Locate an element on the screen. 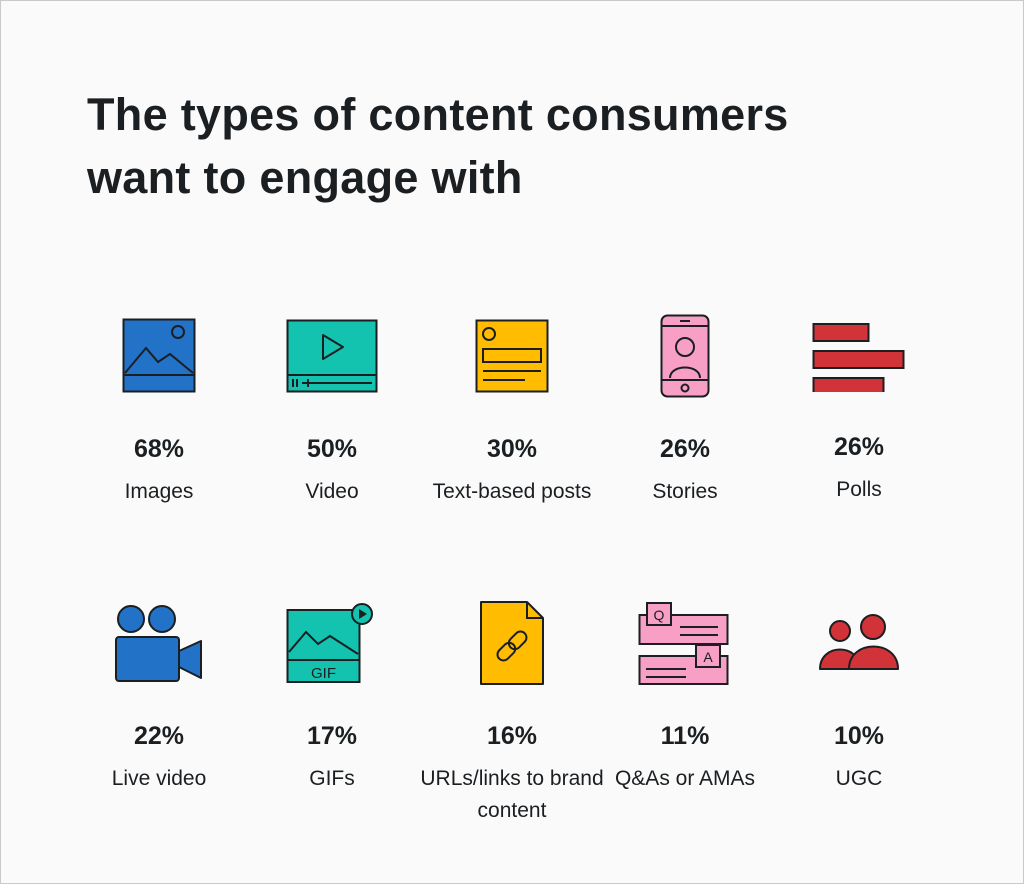 This screenshot has width=1024, height=884. users-icon is located at coordinates (859, 643).